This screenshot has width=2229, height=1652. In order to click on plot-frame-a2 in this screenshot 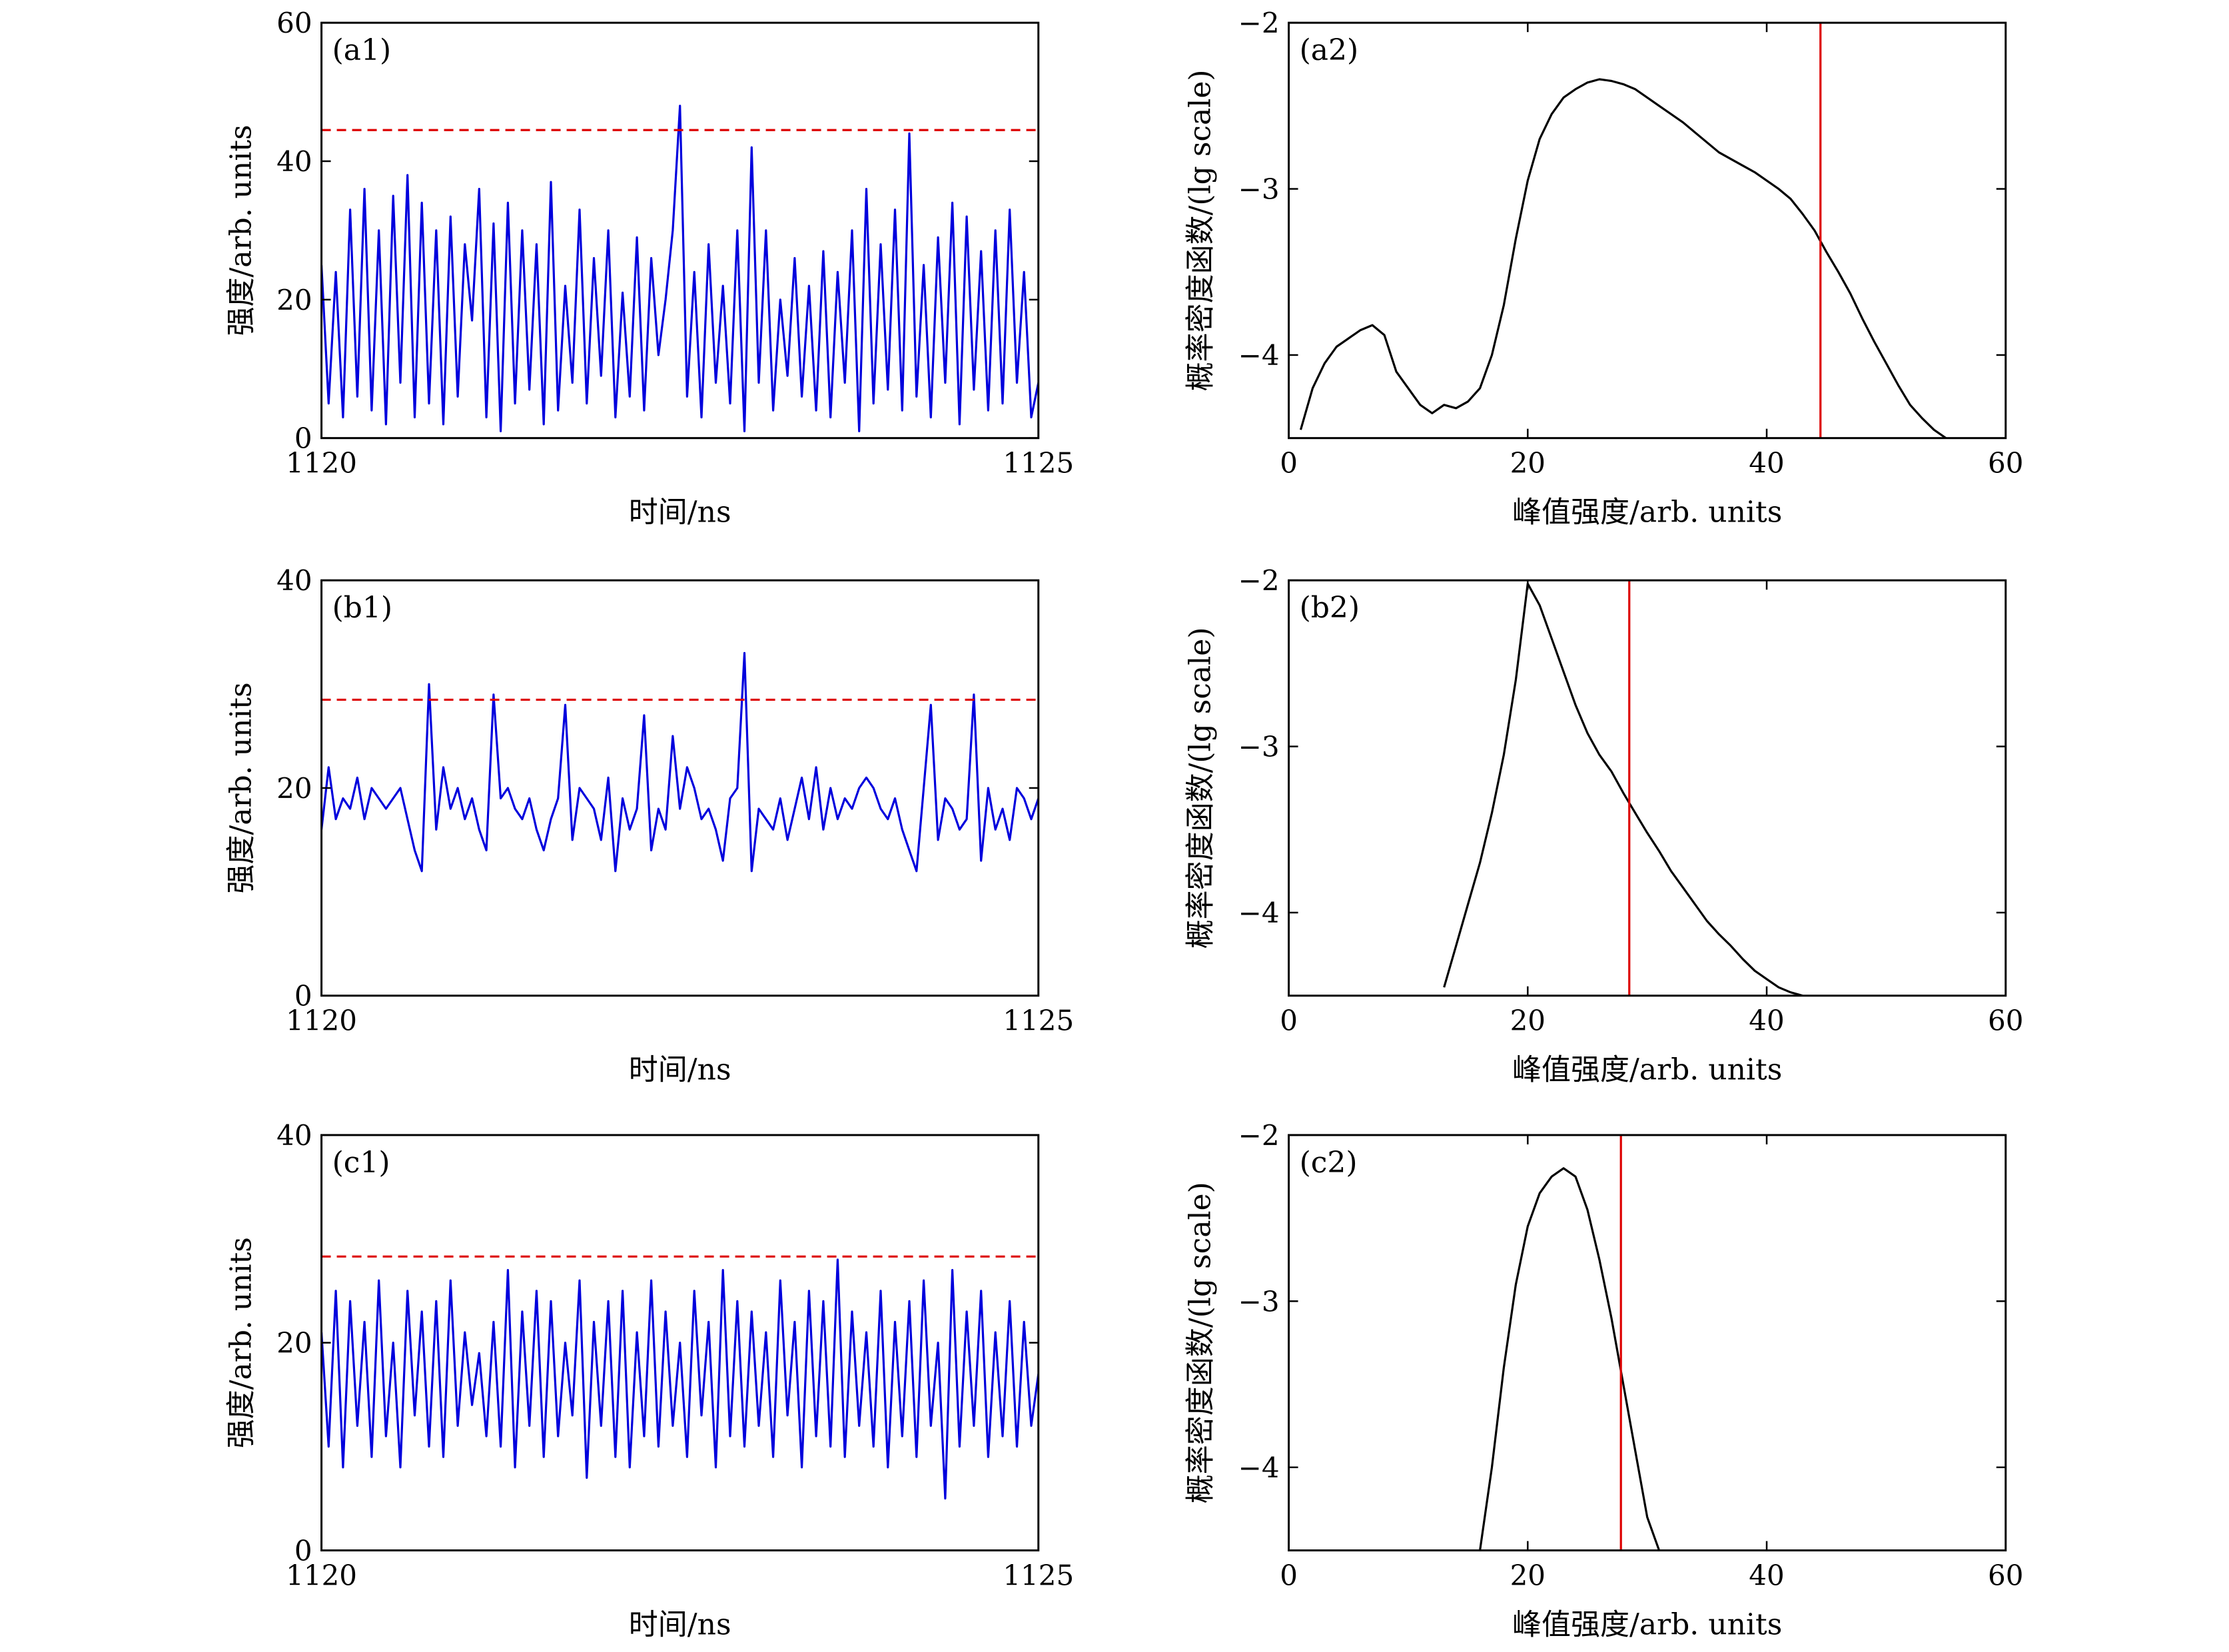, I will do `click(1647, 230)`.